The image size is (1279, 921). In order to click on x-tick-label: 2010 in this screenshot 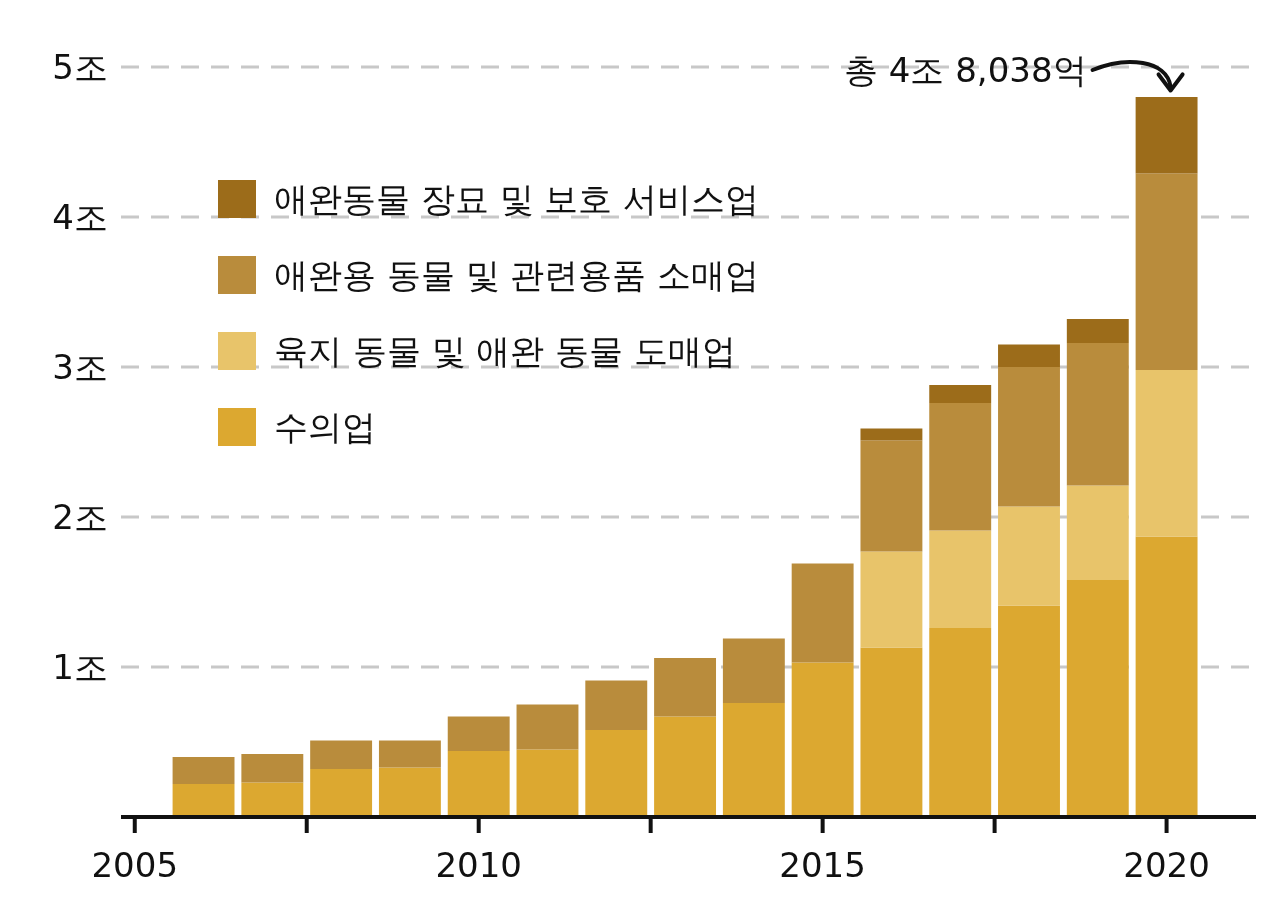, I will do `click(478, 865)`.